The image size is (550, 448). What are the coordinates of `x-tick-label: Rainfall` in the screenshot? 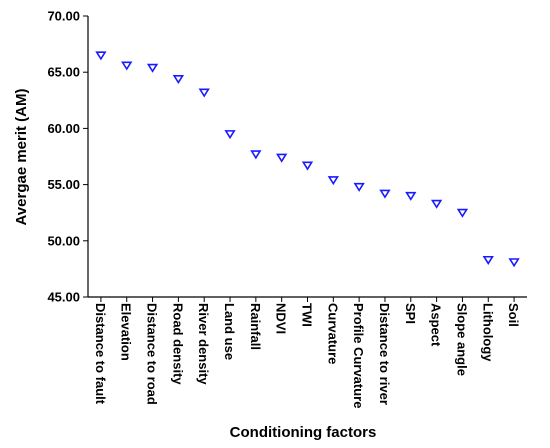 It's located at (255, 326).